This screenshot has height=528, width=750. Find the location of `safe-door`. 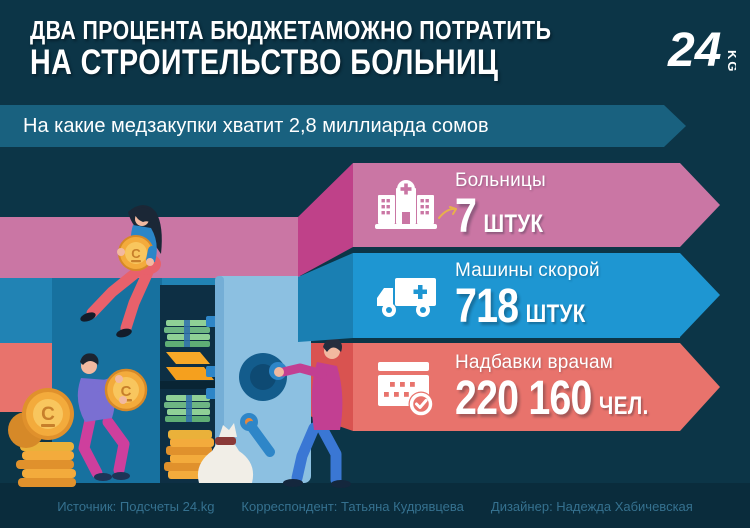

safe-door is located at coordinates (263, 379).